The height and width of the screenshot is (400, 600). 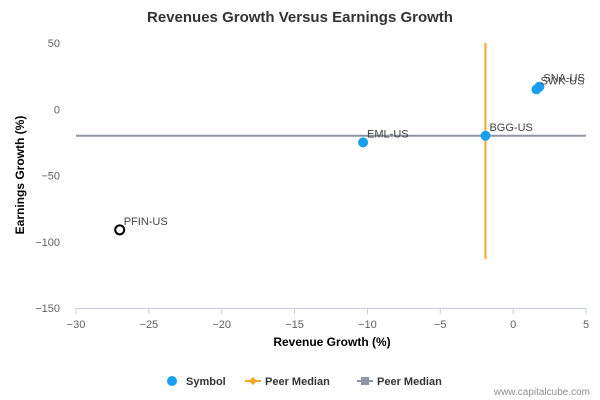 What do you see at coordinates (367, 325) in the screenshot?
I see `x-tick-label: −10` at bounding box center [367, 325].